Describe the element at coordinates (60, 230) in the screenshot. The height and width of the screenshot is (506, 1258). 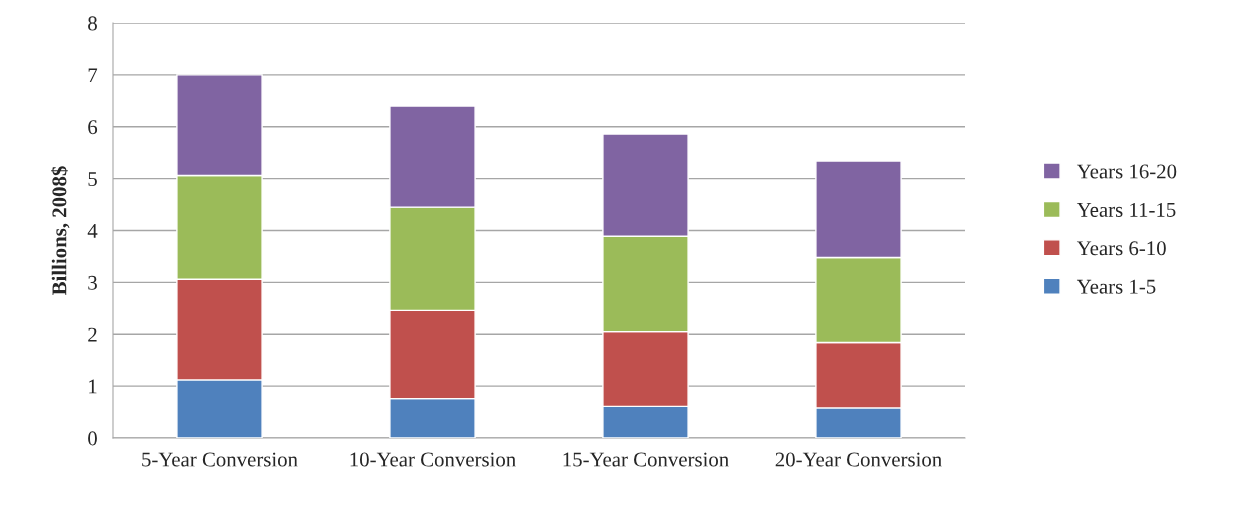
I see `y-axis-title: Billions, 2008$` at that location.